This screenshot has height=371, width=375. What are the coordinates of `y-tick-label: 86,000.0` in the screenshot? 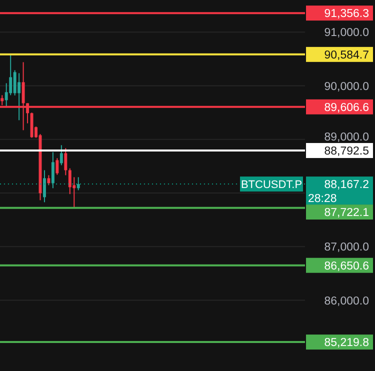 It's located at (346, 301).